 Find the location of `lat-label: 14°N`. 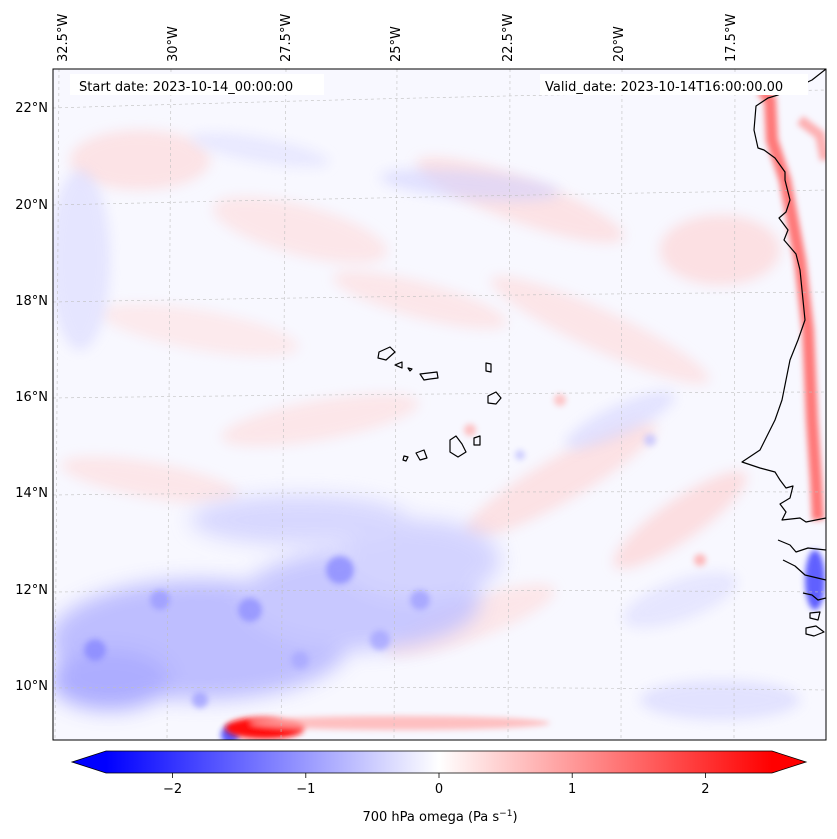

lat-label: 14°N is located at coordinates (31, 493).